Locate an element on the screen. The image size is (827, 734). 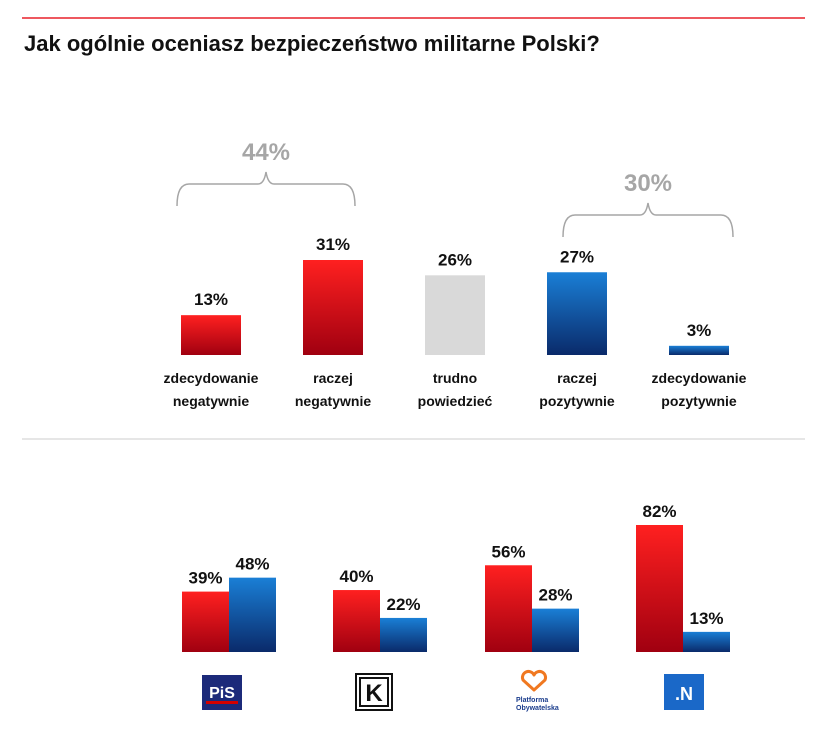
logo-kukiz-text: K is located at coordinates (374, 693).